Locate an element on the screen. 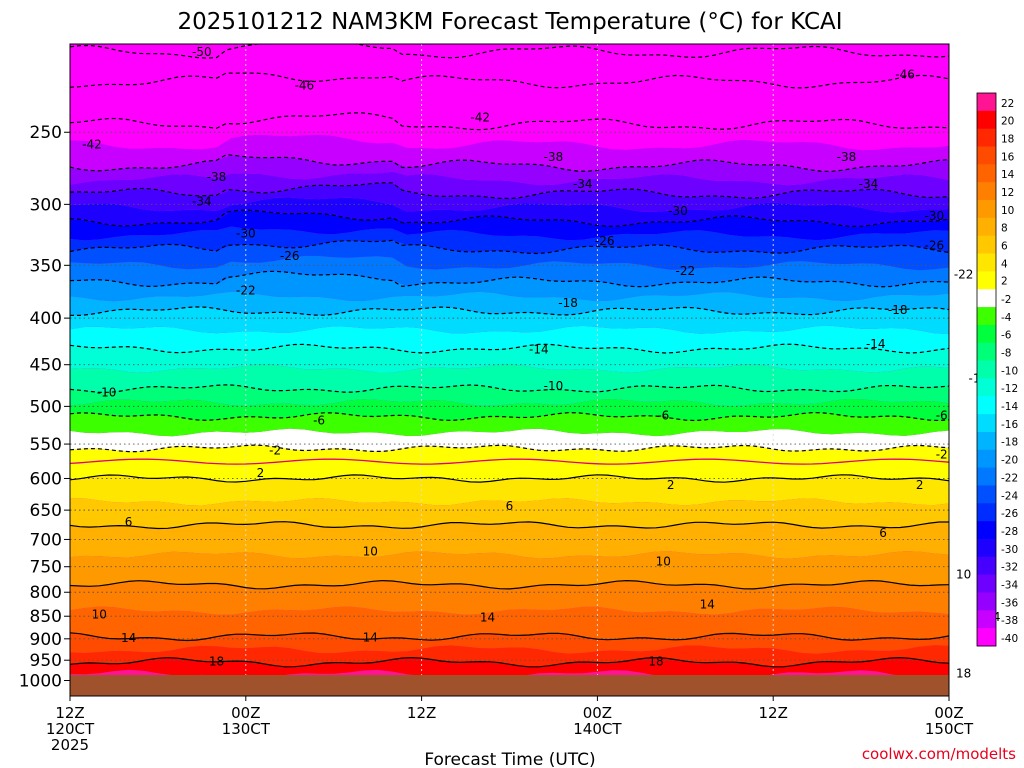  contour-label: -10 is located at coordinates (554, 386).